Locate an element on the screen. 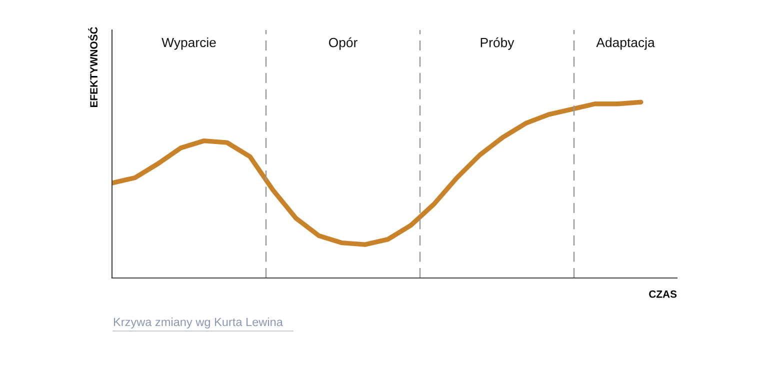 The image size is (769, 374). x-axis-title: CZAS is located at coordinates (663, 294).